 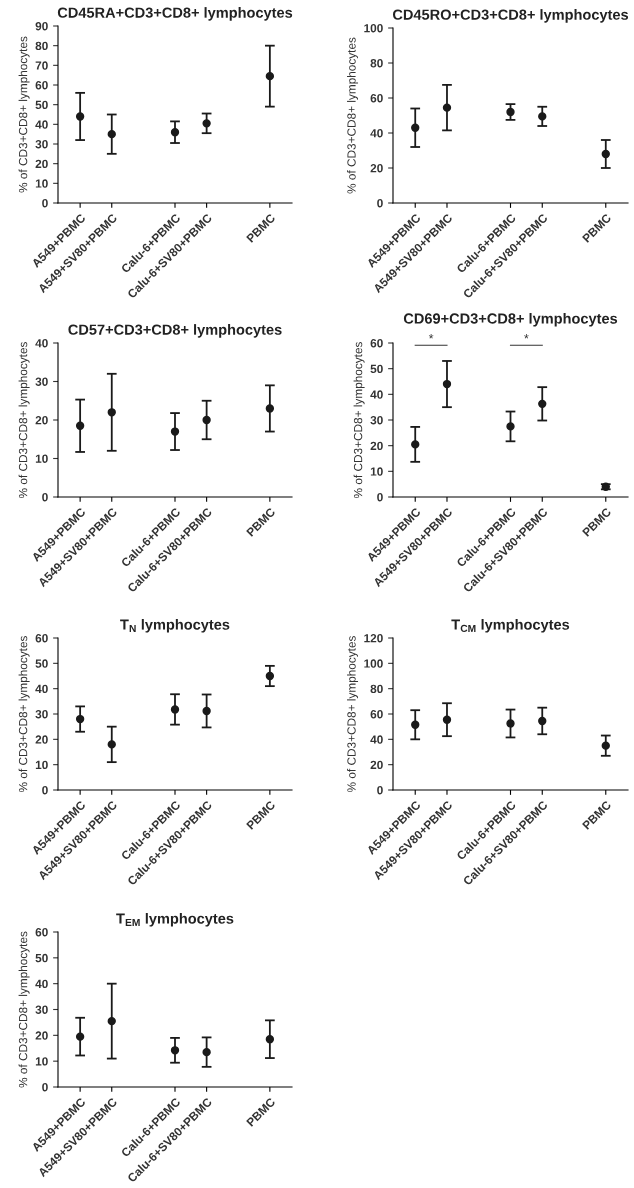 I want to click on chart-title: CD45RA+CD3+CD8+ lymphocytes, so click(x=175, y=14).